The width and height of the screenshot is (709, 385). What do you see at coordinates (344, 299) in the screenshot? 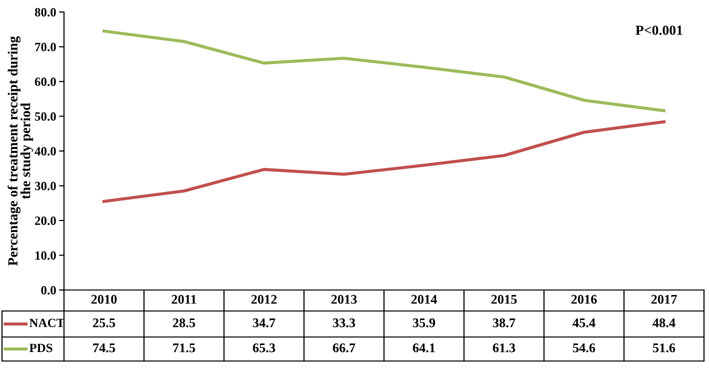
I see `x-tick-label: 2013` at bounding box center [344, 299].